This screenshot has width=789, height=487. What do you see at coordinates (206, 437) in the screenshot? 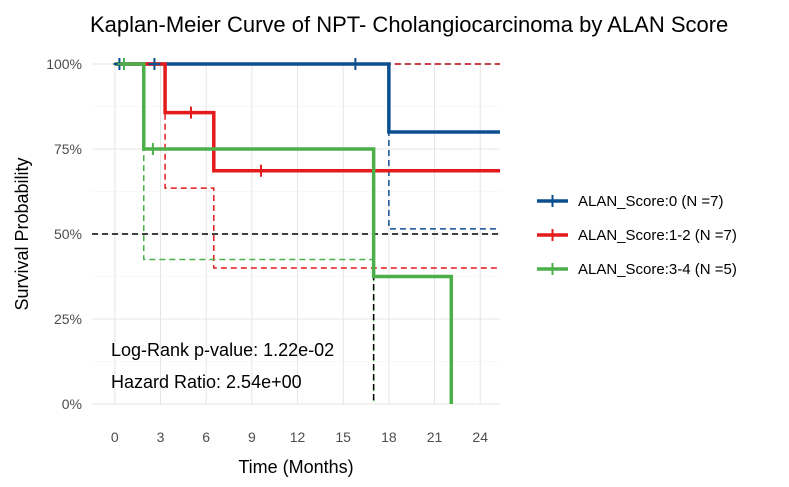
I see `x-tick-label: 6` at bounding box center [206, 437].